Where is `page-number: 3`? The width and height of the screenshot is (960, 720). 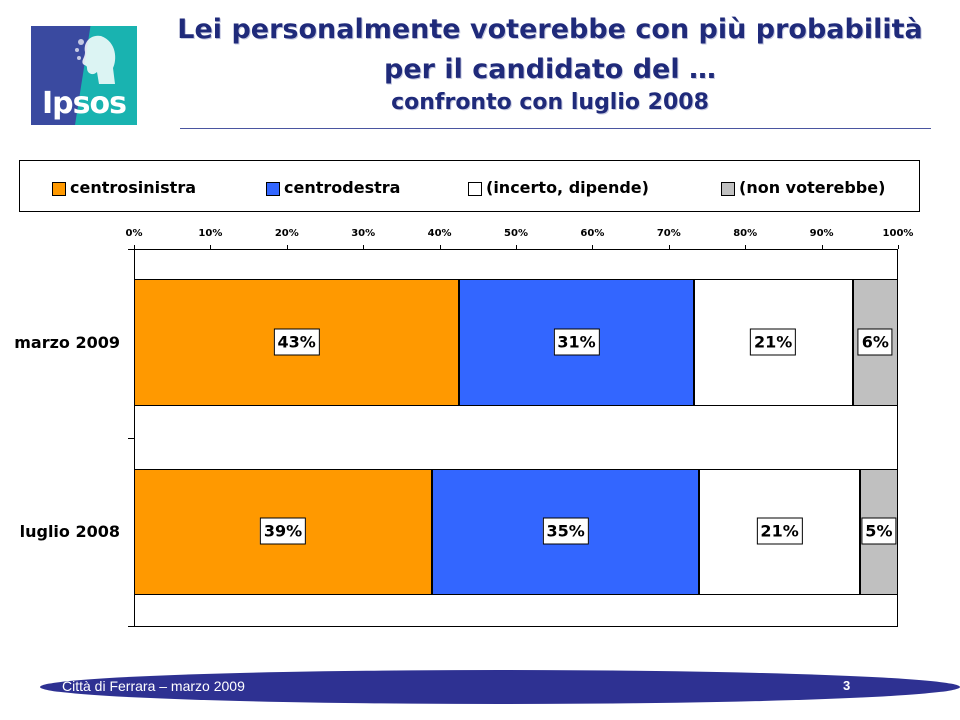 page-number: 3 is located at coordinates (847, 685).